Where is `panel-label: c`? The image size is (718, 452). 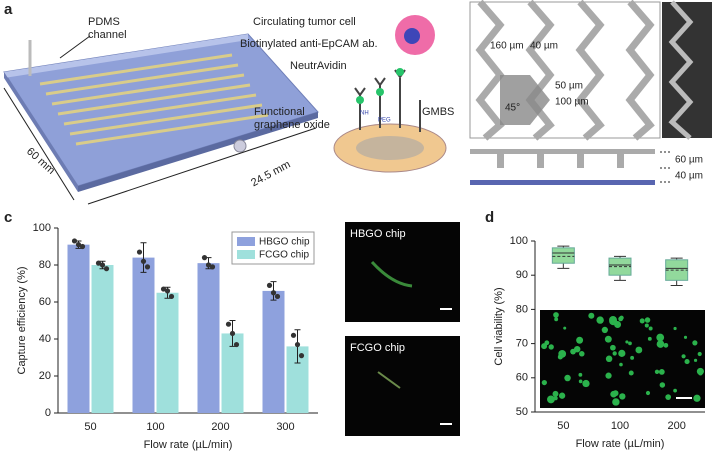
panel-label: c is located at coordinates (8, 217).